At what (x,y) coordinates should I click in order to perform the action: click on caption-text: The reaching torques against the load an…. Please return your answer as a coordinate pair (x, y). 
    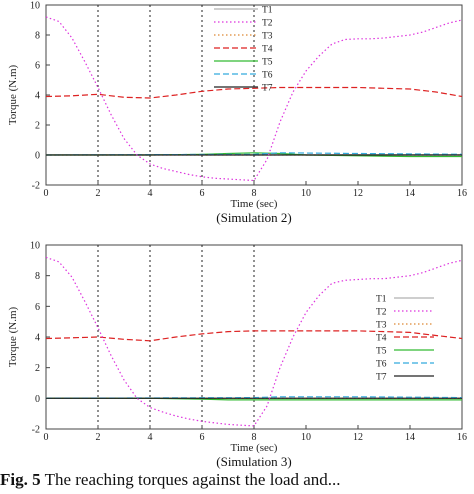
    Looking at the image, I should click on (192, 479).